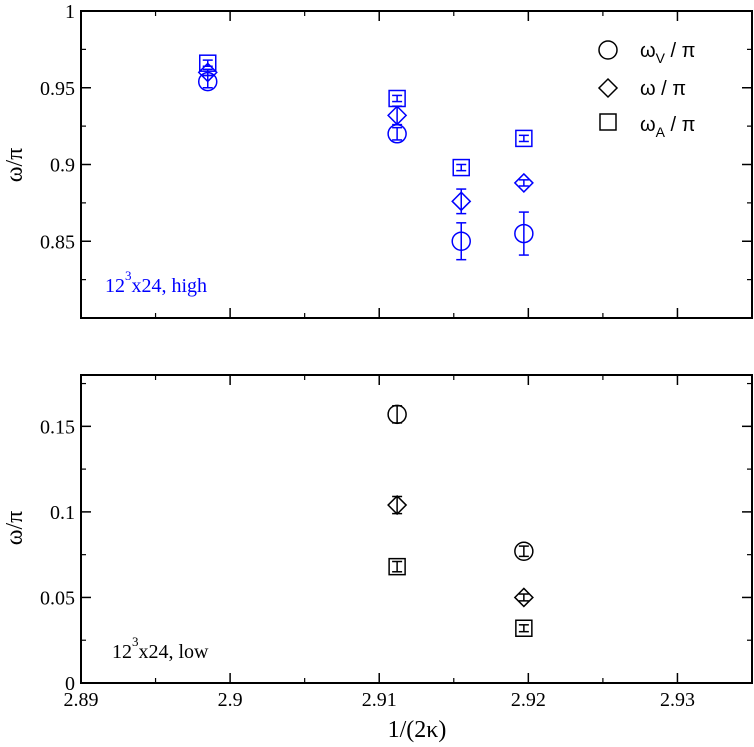 This screenshot has height=747, width=754. What do you see at coordinates (528, 700) in the screenshot?
I see `x-tick-label: 2.92` at bounding box center [528, 700].